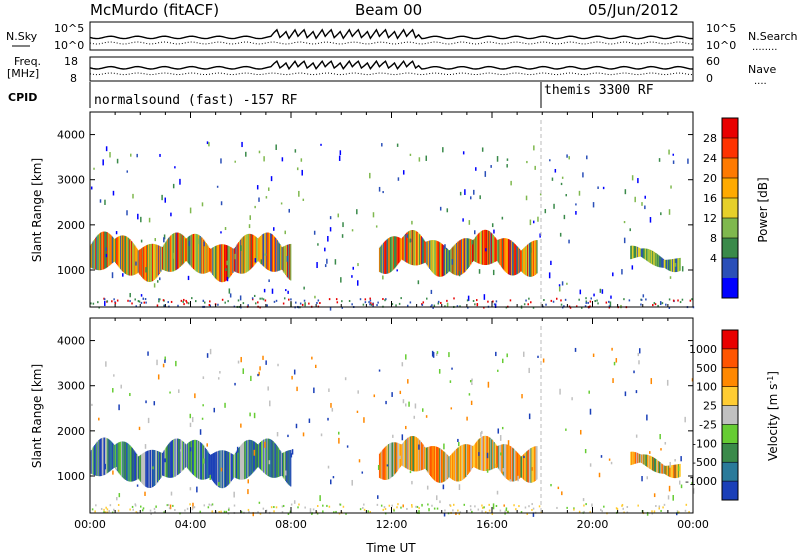 This screenshot has width=800, height=554. What do you see at coordinates (710, 138) in the screenshot?
I see `colorbar-tick-label: 28` at bounding box center [710, 138].